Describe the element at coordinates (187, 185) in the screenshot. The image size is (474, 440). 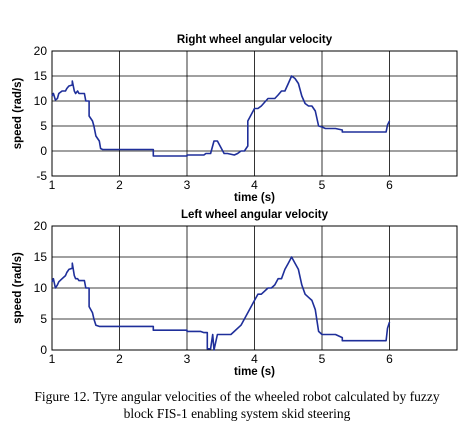
I see `right-wheel-xtick-label-3: 3` at that location.